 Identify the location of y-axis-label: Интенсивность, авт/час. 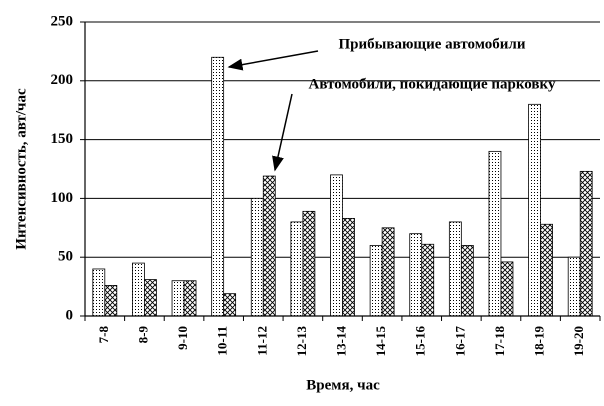
(21, 169).